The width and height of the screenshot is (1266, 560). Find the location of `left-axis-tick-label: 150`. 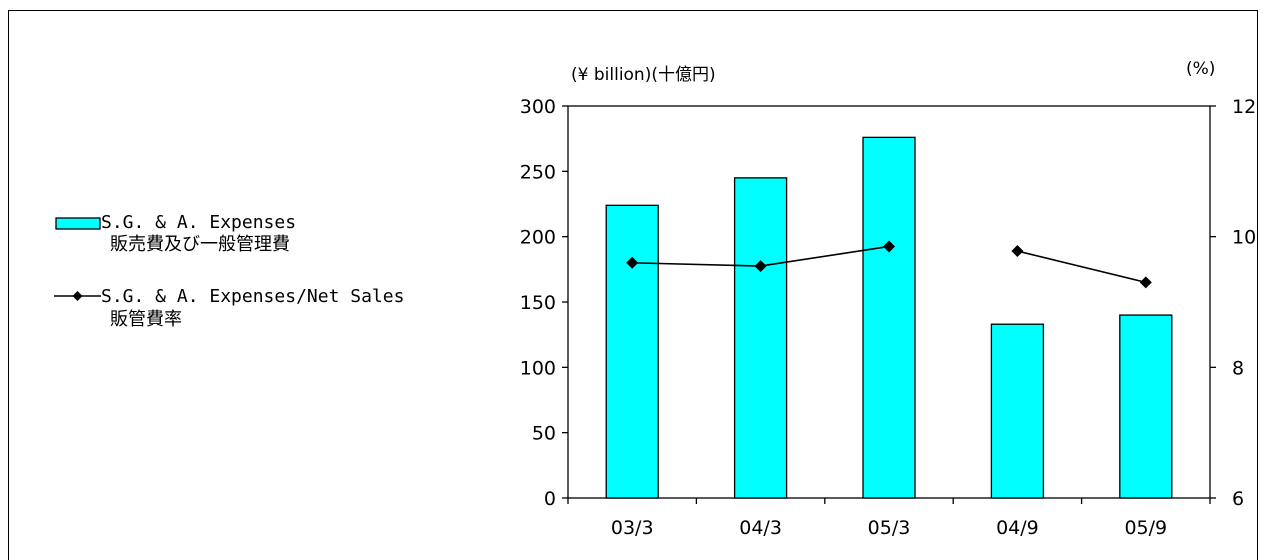

left-axis-tick-label: 150 is located at coordinates (538, 303).